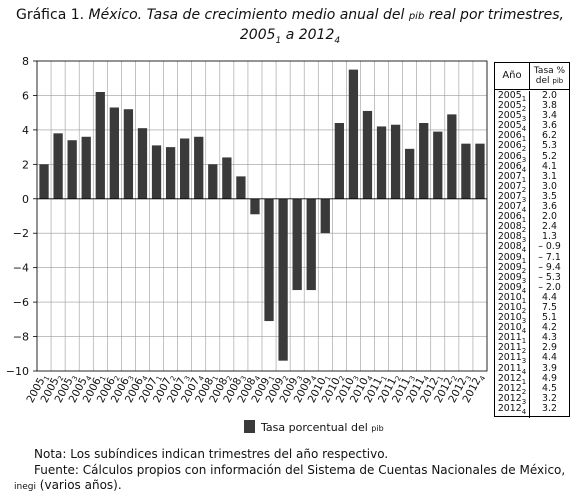  What do you see at coordinates (337, 40) in the screenshot?
I see `title-range-end-sub: 4` at bounding box center [337, 40].